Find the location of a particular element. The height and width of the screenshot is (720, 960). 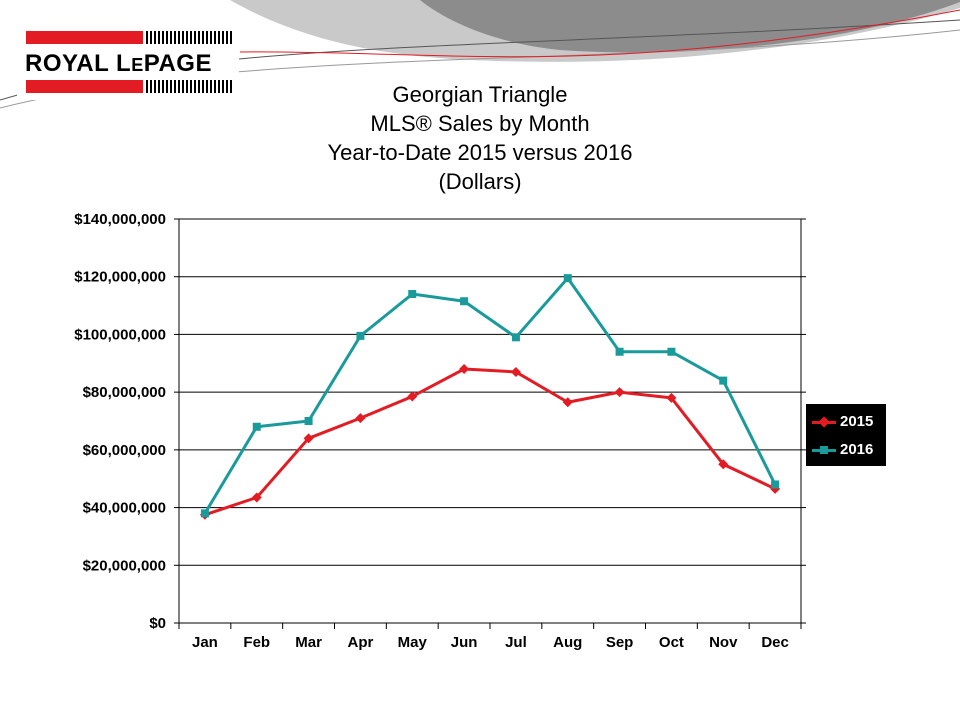

x-tick-label: May is located at coordinates (413, 642).